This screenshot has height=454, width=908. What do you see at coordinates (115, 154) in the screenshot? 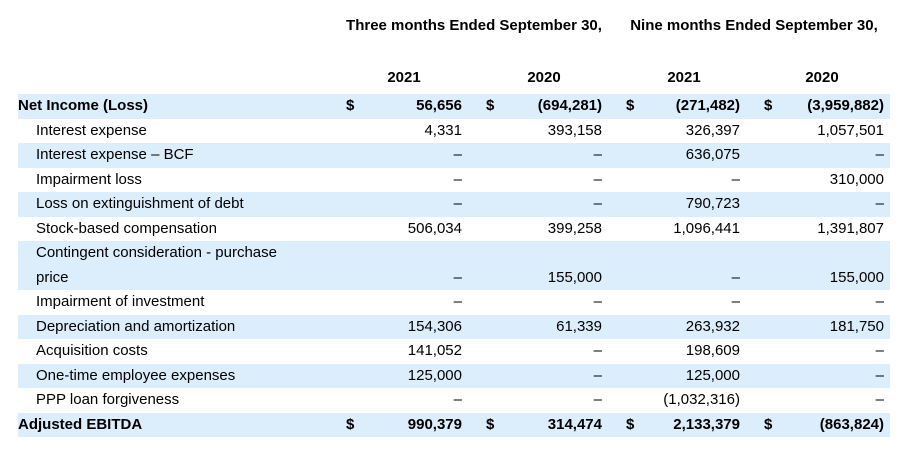
I see `row-label: Interest expense – BCF` at bounding box center [115, 154].